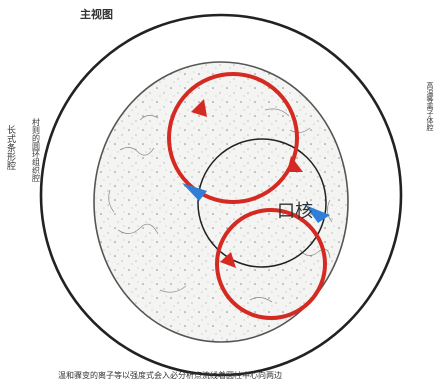 Image resolution: width=443 pixels, height=390 pixels. I want to click on left-label-outer: 长式条形腔, so click(10, 147).